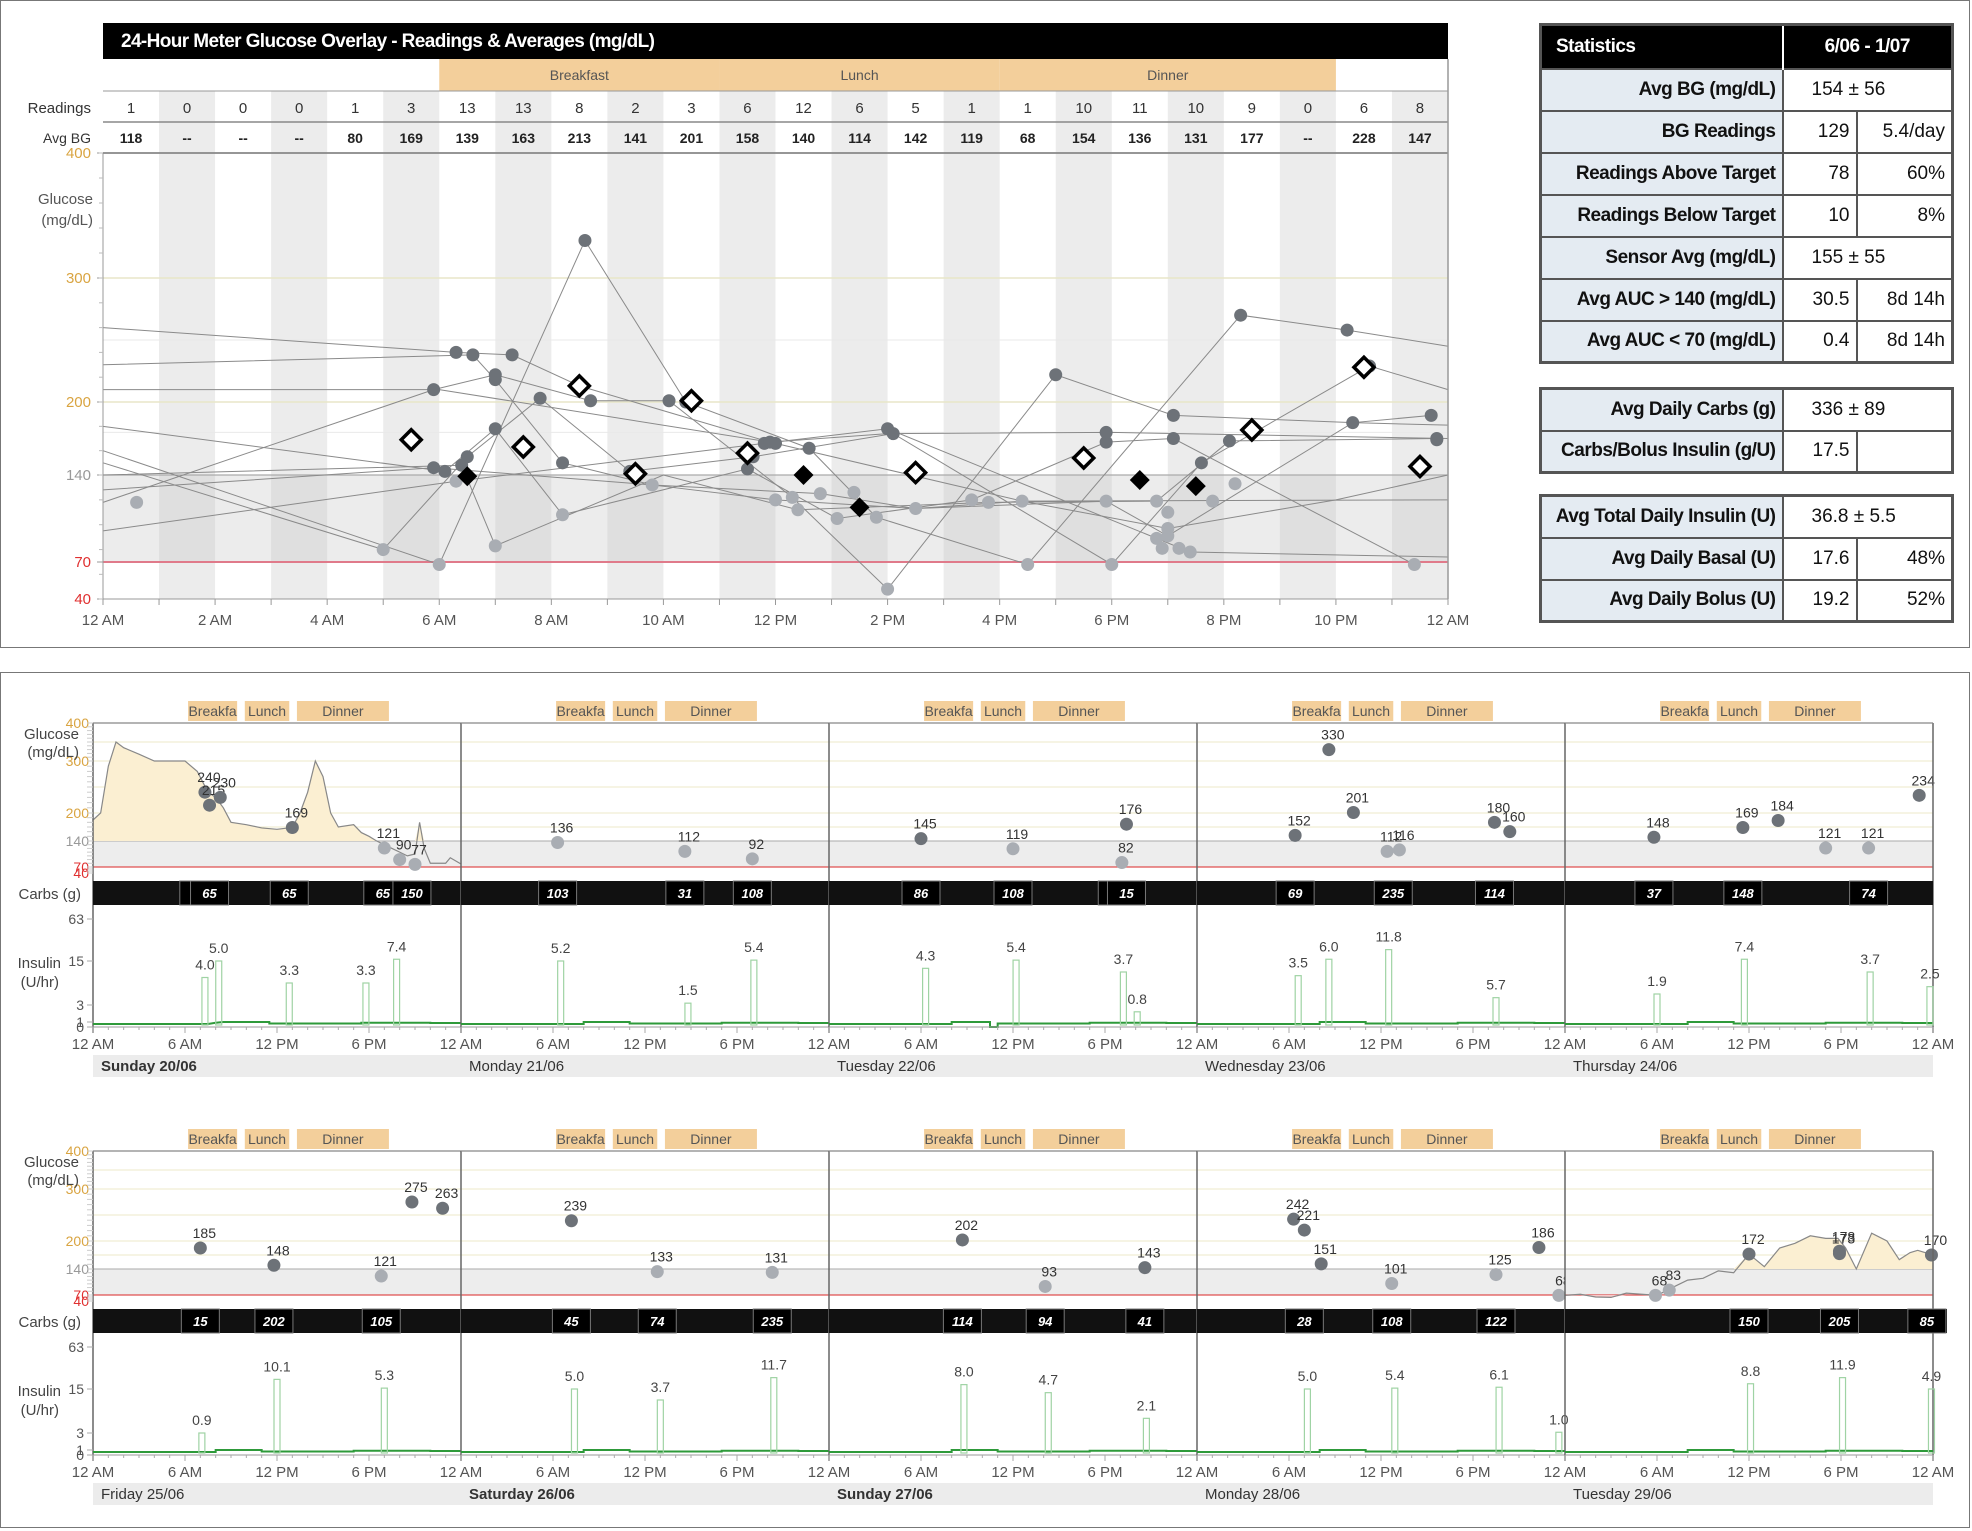 Image resolution: width=1972 pixels, height=1531 pixels. I want to click on bolus-value-label: 3.5, so click(1298, 963).